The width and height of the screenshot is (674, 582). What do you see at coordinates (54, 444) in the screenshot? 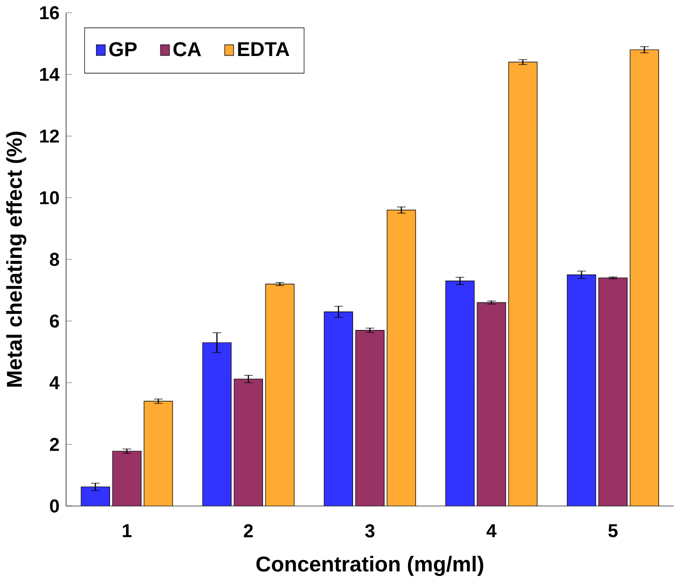
I see `y-tick-label: 2` at bounding box center [54, 444].